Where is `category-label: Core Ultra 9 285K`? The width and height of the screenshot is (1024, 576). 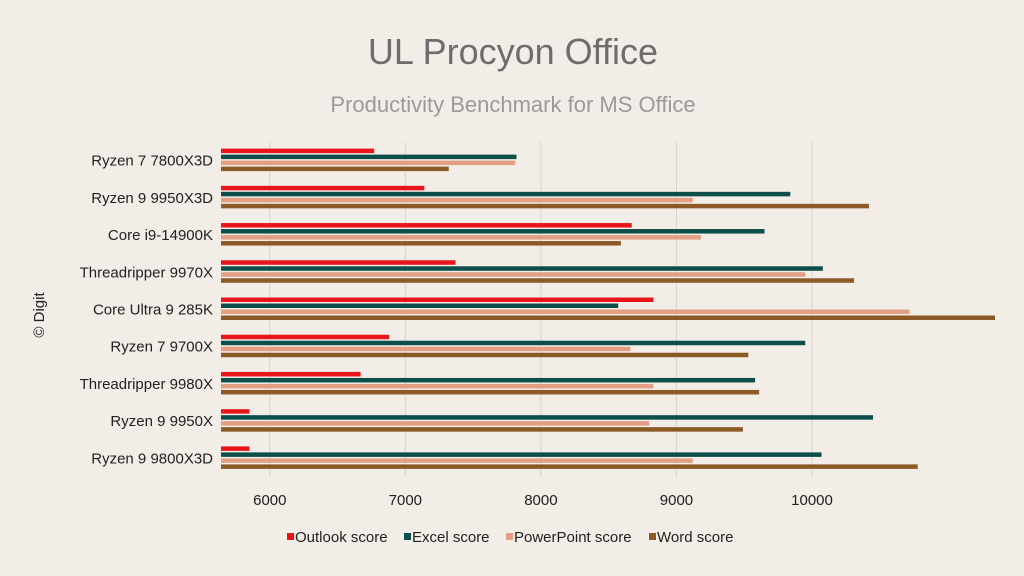 category-label: Core Ultra 9 285K is located at coordinates (153, 310).